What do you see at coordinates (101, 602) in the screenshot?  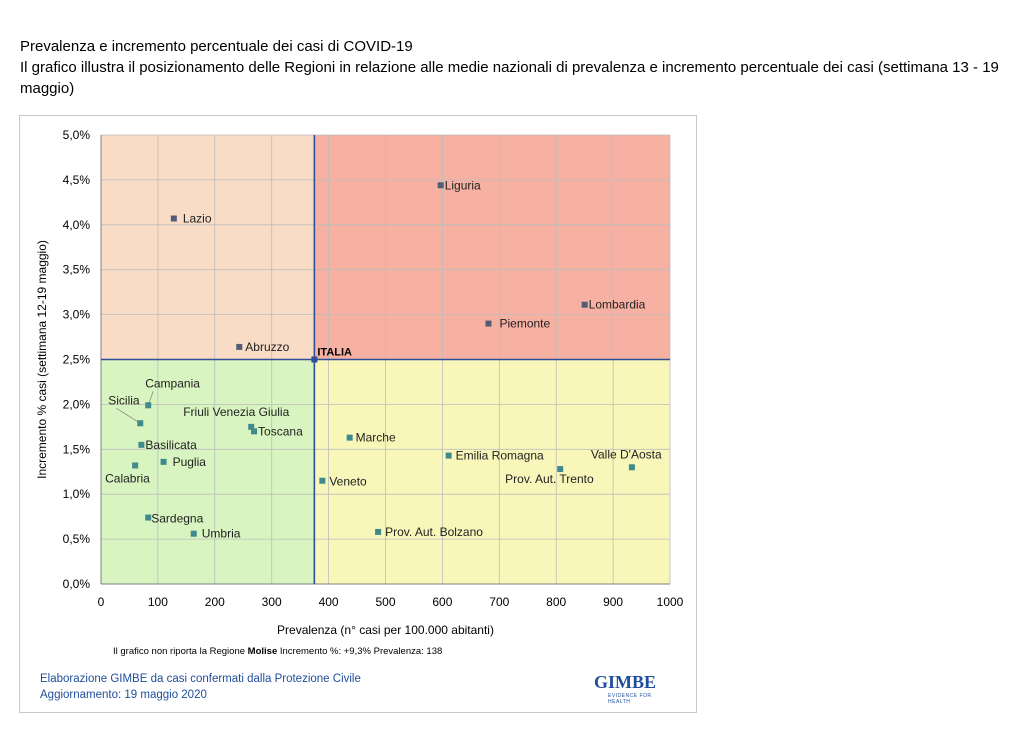 I see `x-tick-label: 0` at bounding box center [101, 602].